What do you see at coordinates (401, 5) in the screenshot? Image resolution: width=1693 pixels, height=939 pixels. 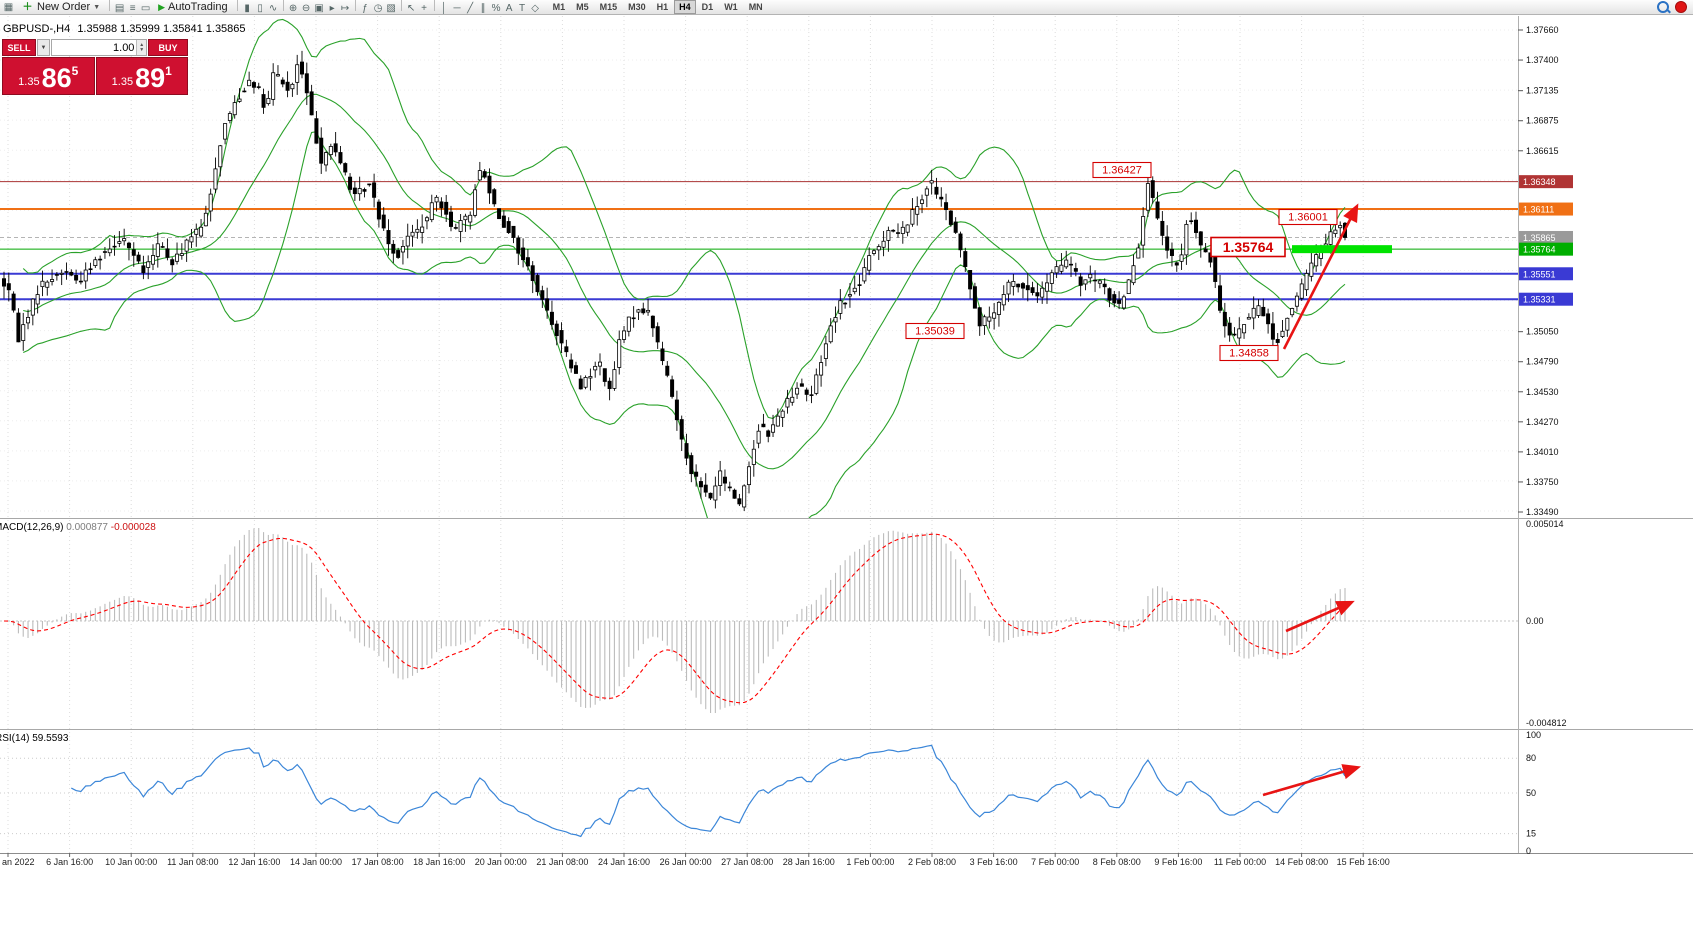 I see `toolbar-separator` at bounding box center [401, 5].